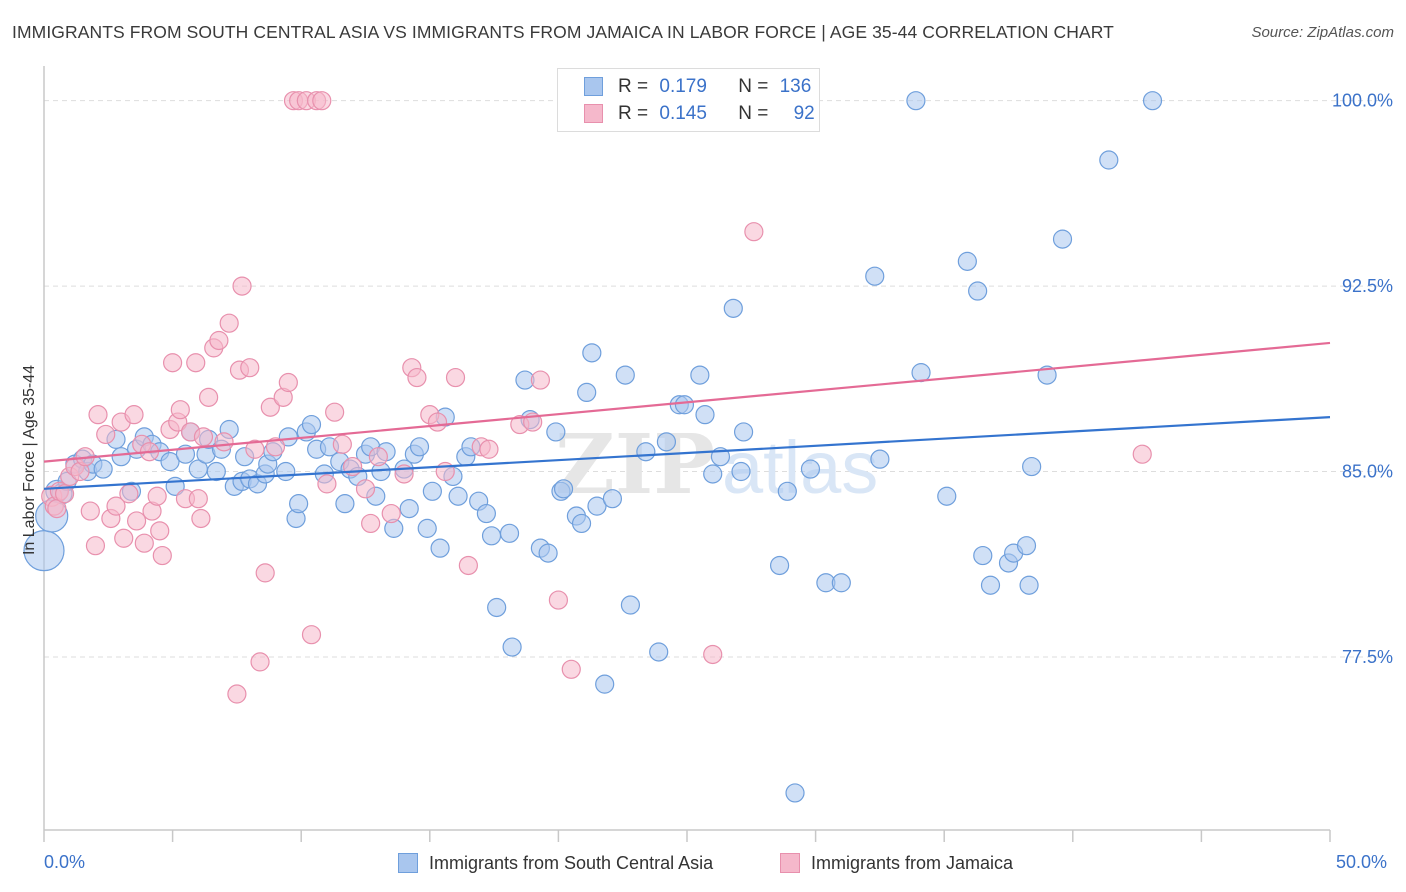  What do you see at coordinates (1362, 101) in the screenshot?
I see `y-tick-label: 100.0%` at bounding box center [1362, 101].